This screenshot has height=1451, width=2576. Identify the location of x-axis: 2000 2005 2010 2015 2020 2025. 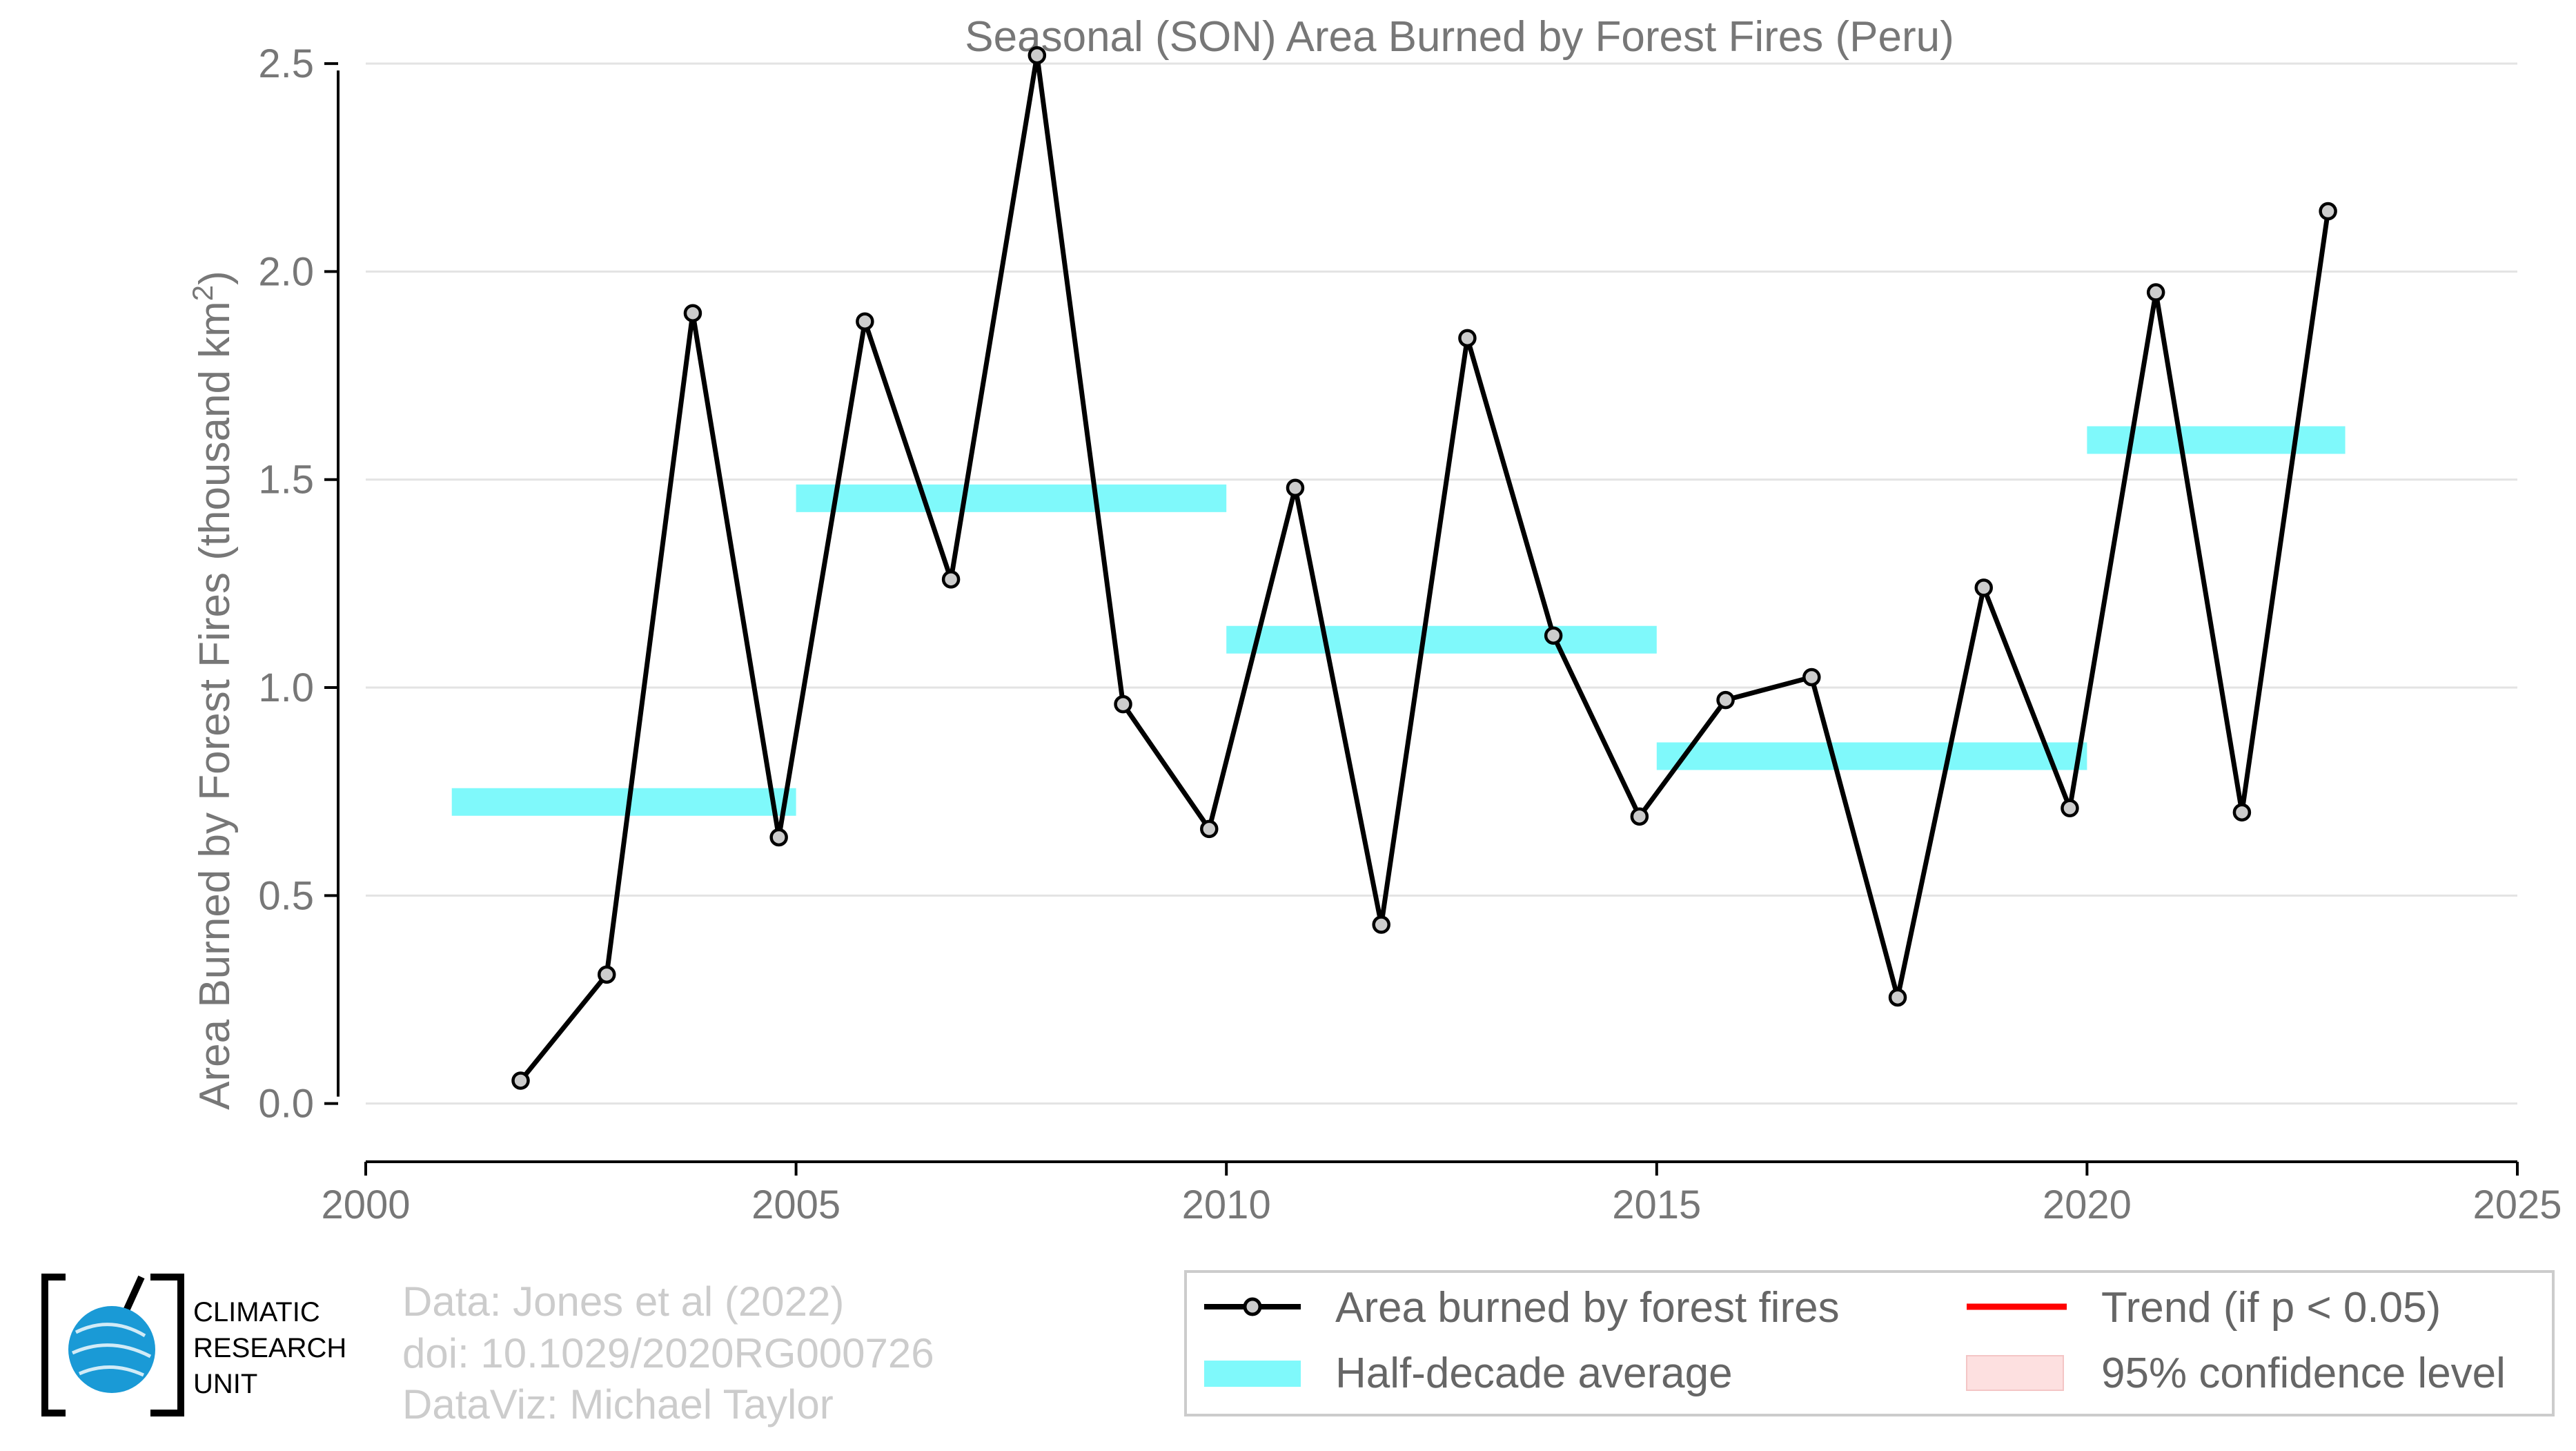
(1441, 1193).